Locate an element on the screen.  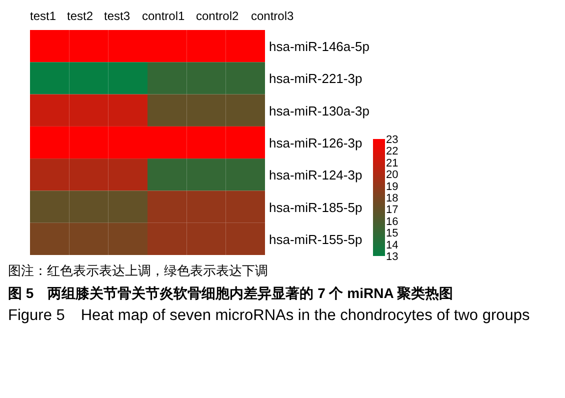
y-tick-label: hsa-miR-221-3p is located at coordinates (315, 78).